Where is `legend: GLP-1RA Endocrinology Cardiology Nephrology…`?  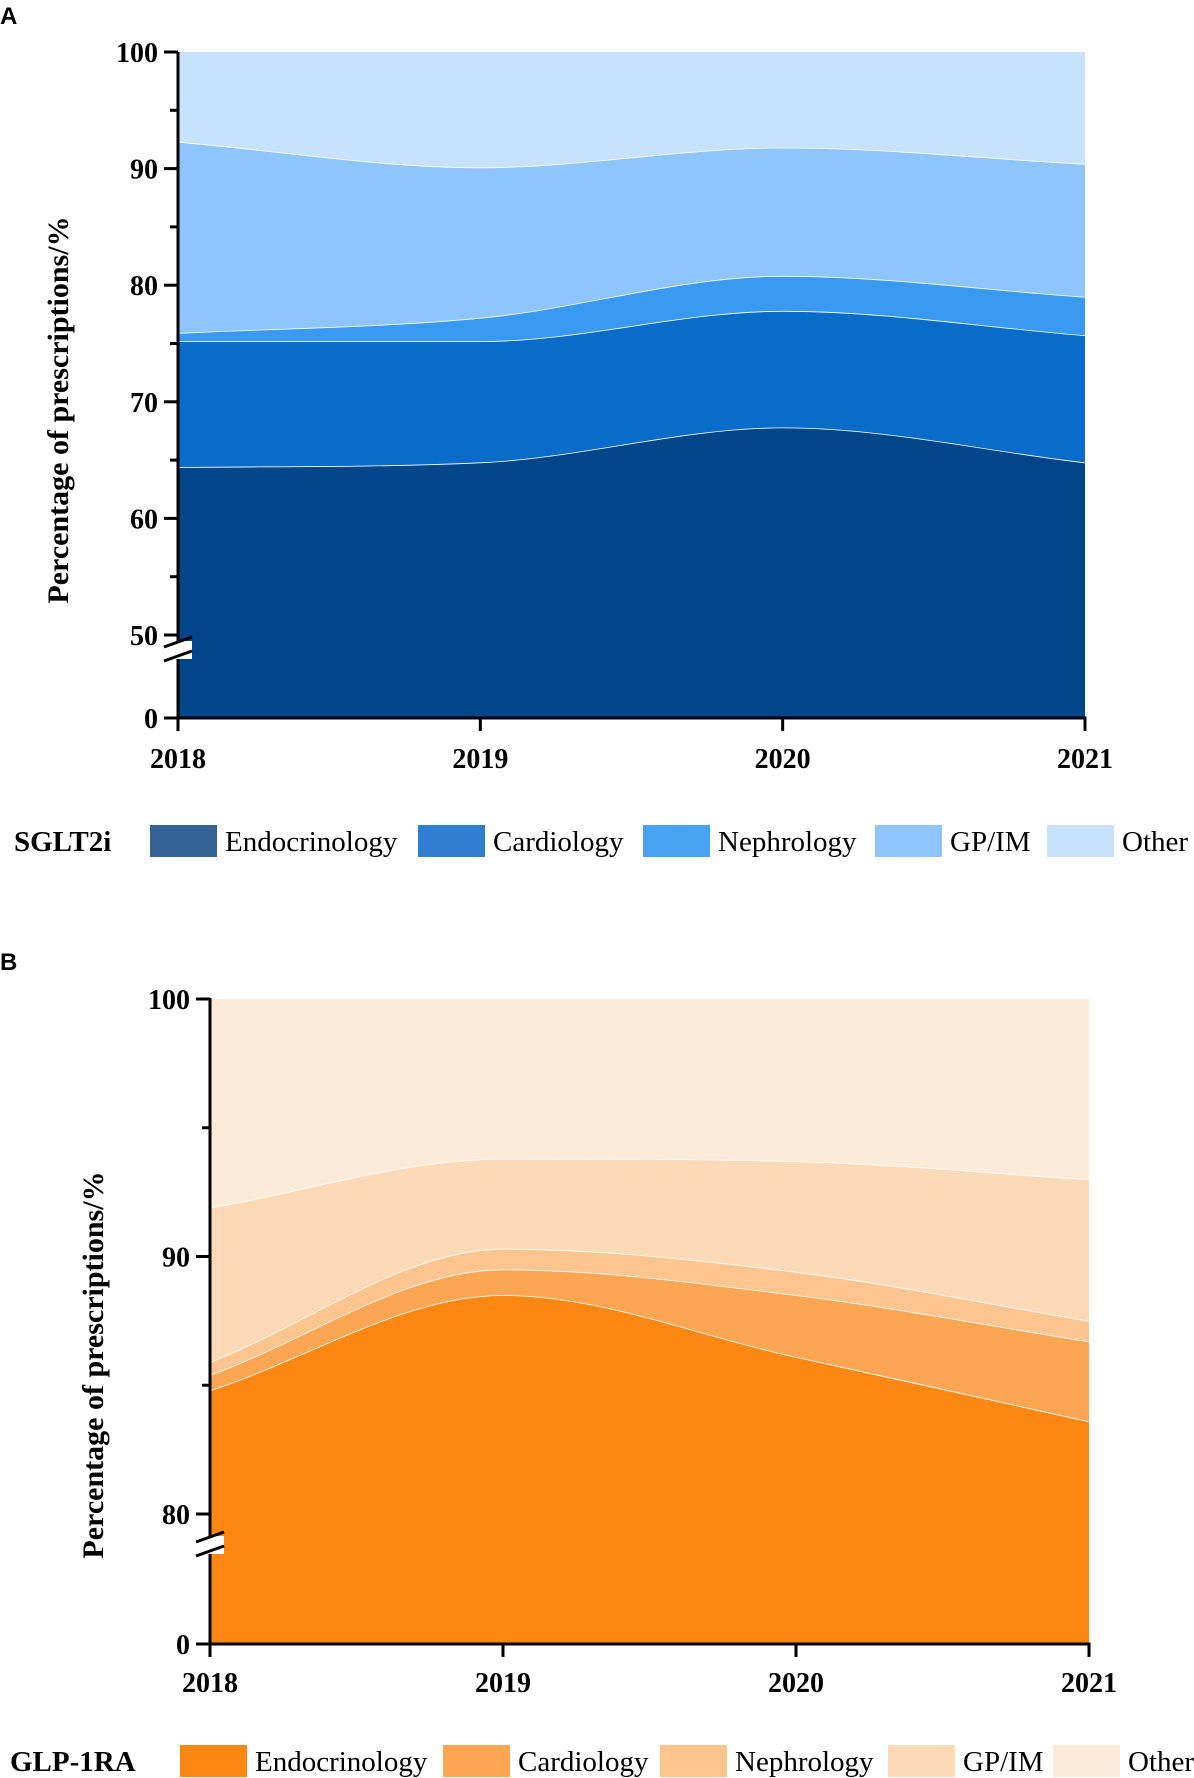
legend: GLP-1RA Endocrinology Cardiology Nephrology… is located at coordinates (602, 1761).